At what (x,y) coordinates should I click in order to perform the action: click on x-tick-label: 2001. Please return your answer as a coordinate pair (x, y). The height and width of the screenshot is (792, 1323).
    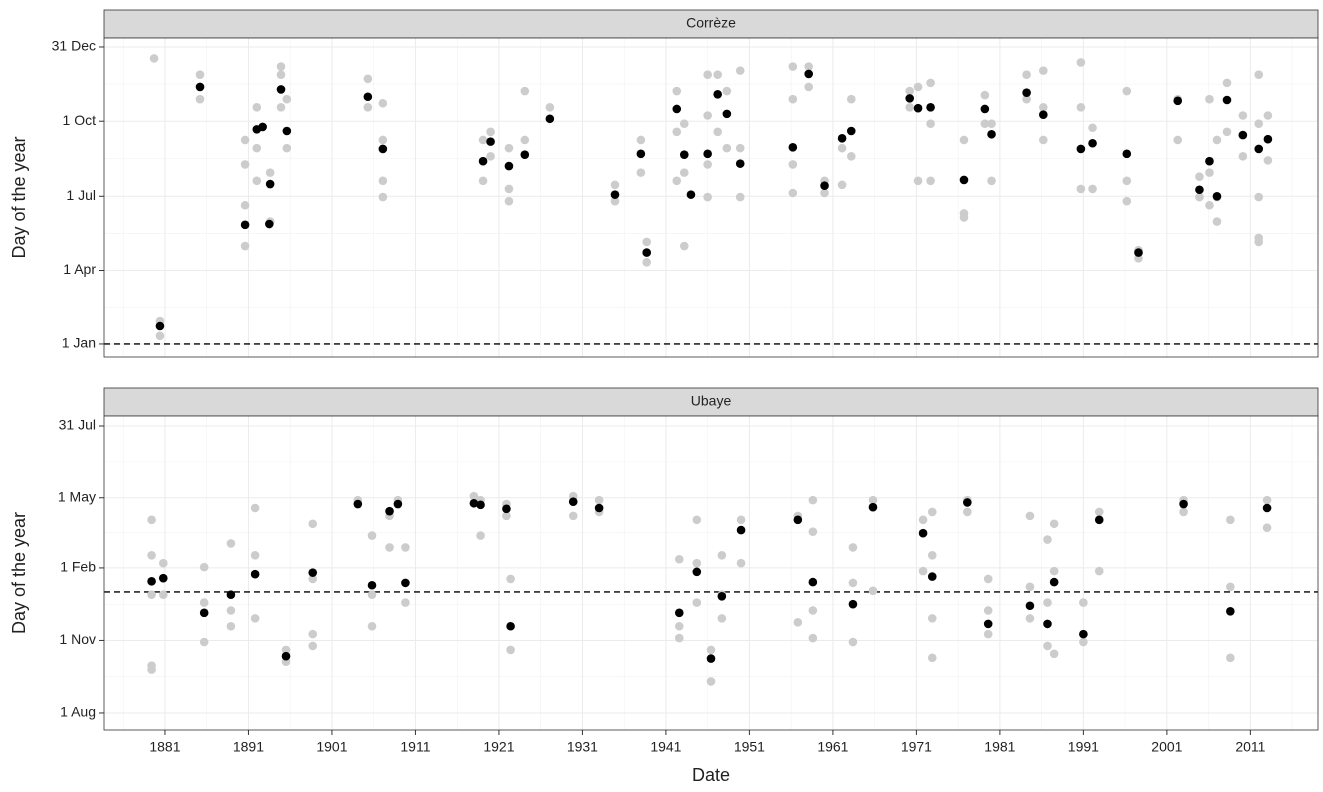
    Looking at the image, I should click on (1166, 747).